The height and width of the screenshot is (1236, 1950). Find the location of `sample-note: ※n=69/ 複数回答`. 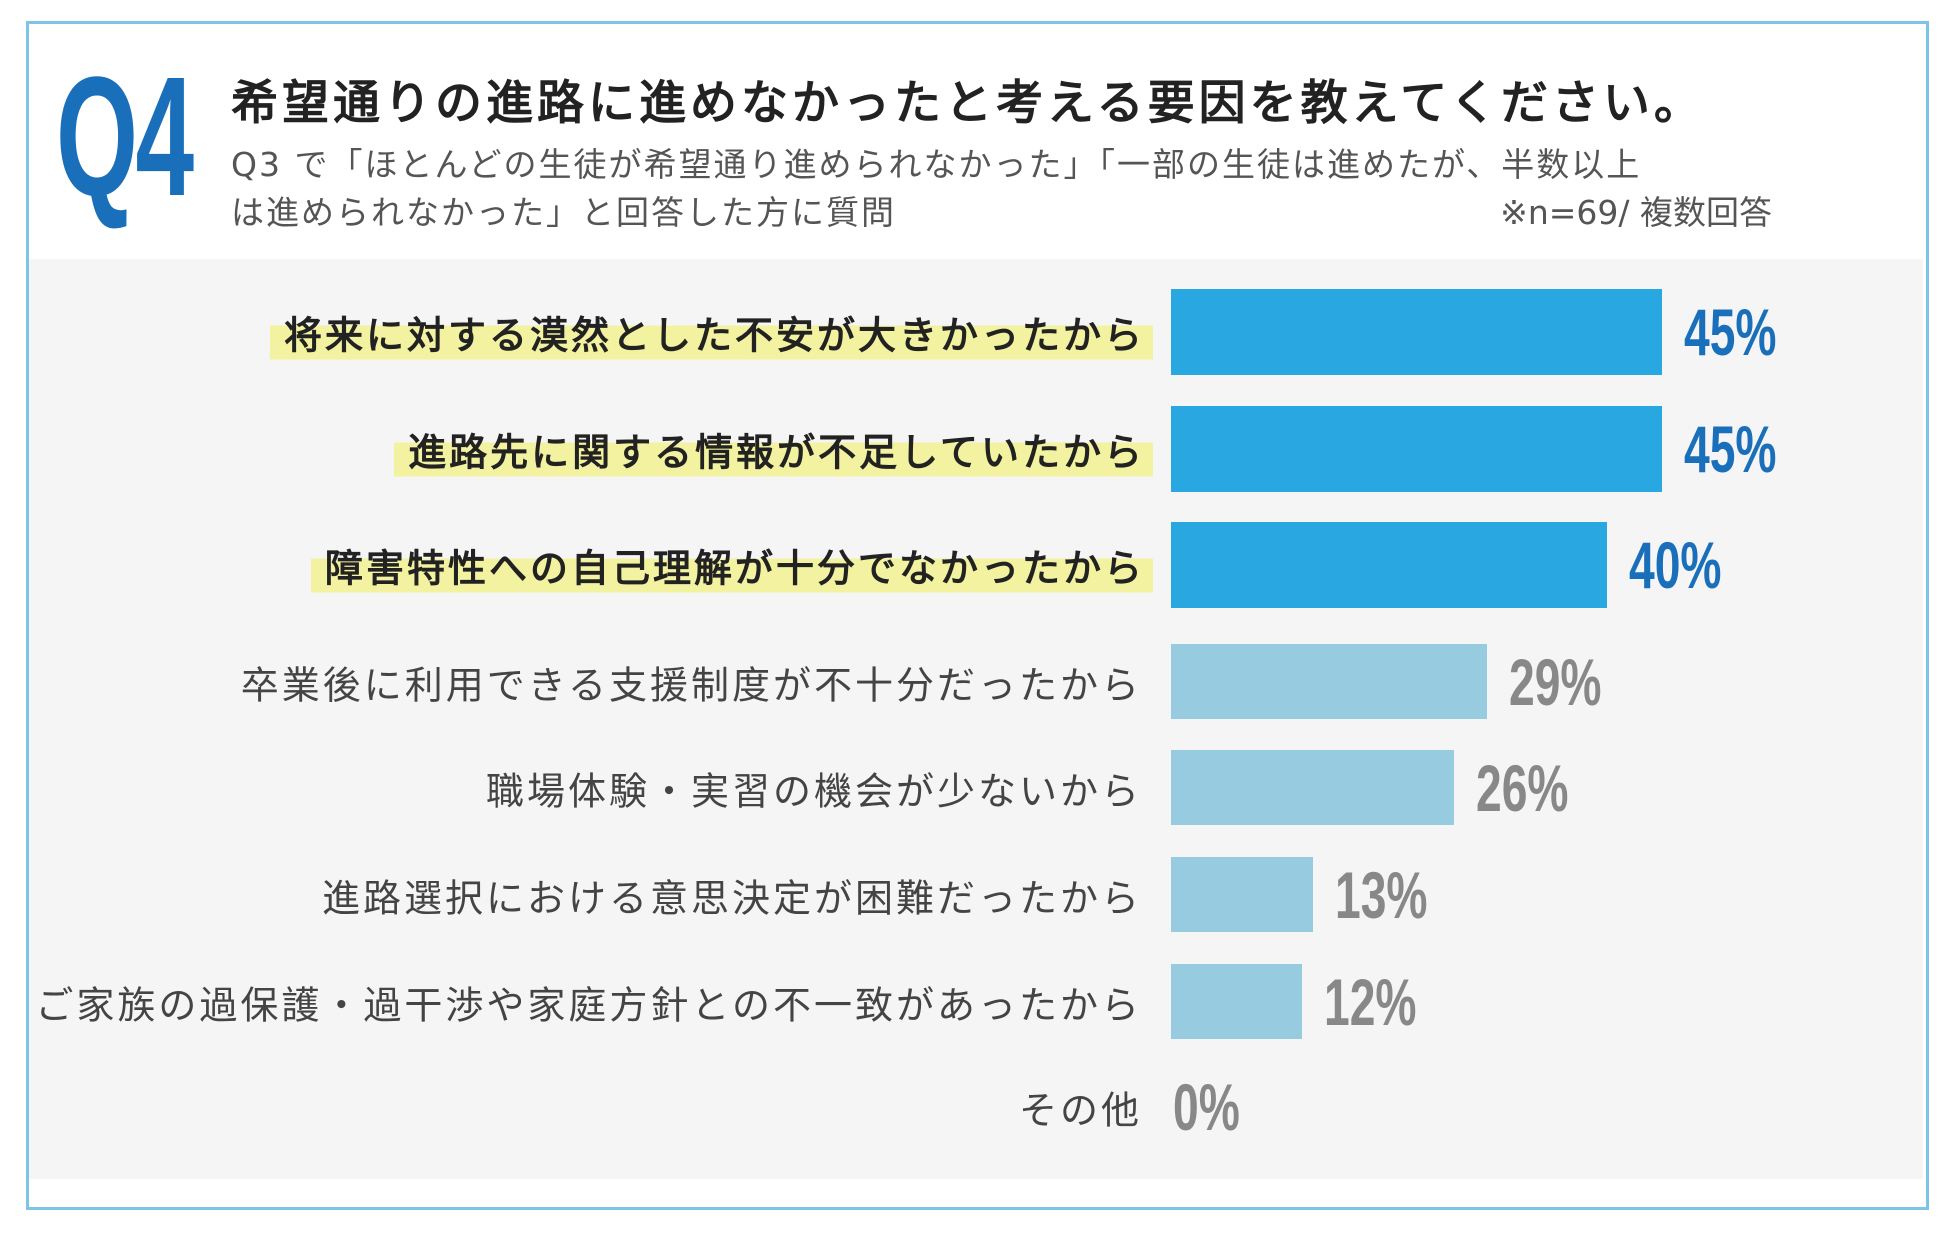

sample-note: ※n=69/ 複数回答 is located at coordinates (1636, 212).